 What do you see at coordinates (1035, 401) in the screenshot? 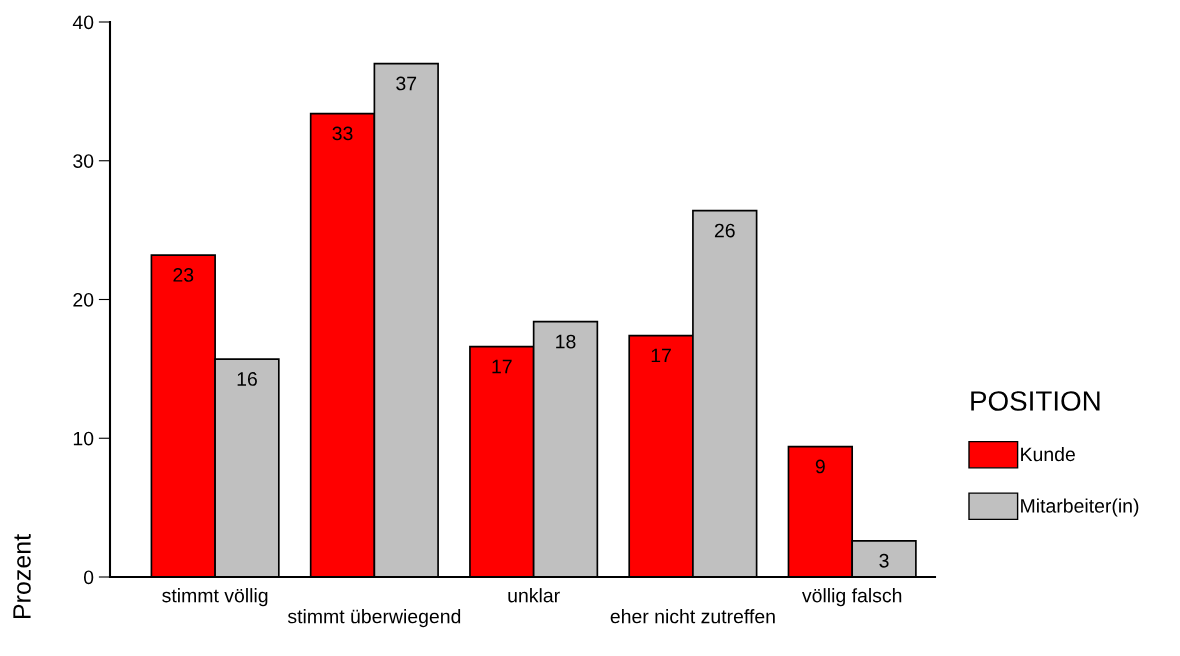
I see `legend-title: POSITION` at bounding box center [1035, 401].